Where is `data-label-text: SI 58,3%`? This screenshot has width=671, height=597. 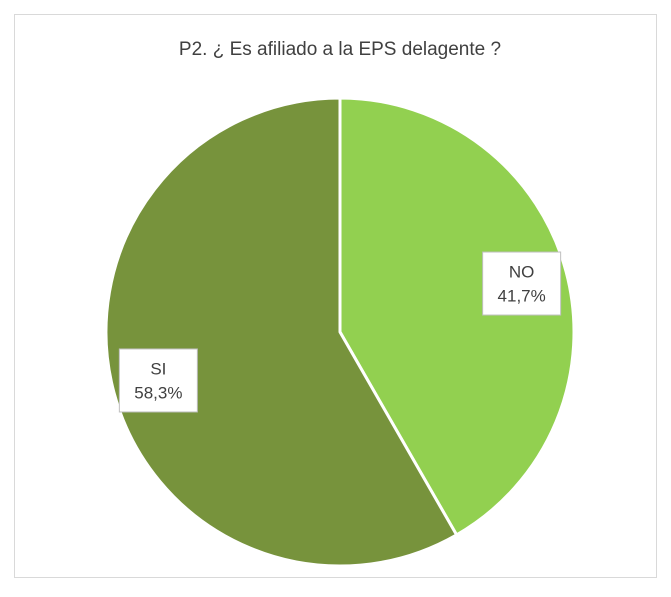 data-label-text: SI 58,3% is located at coordinates (158, 380).